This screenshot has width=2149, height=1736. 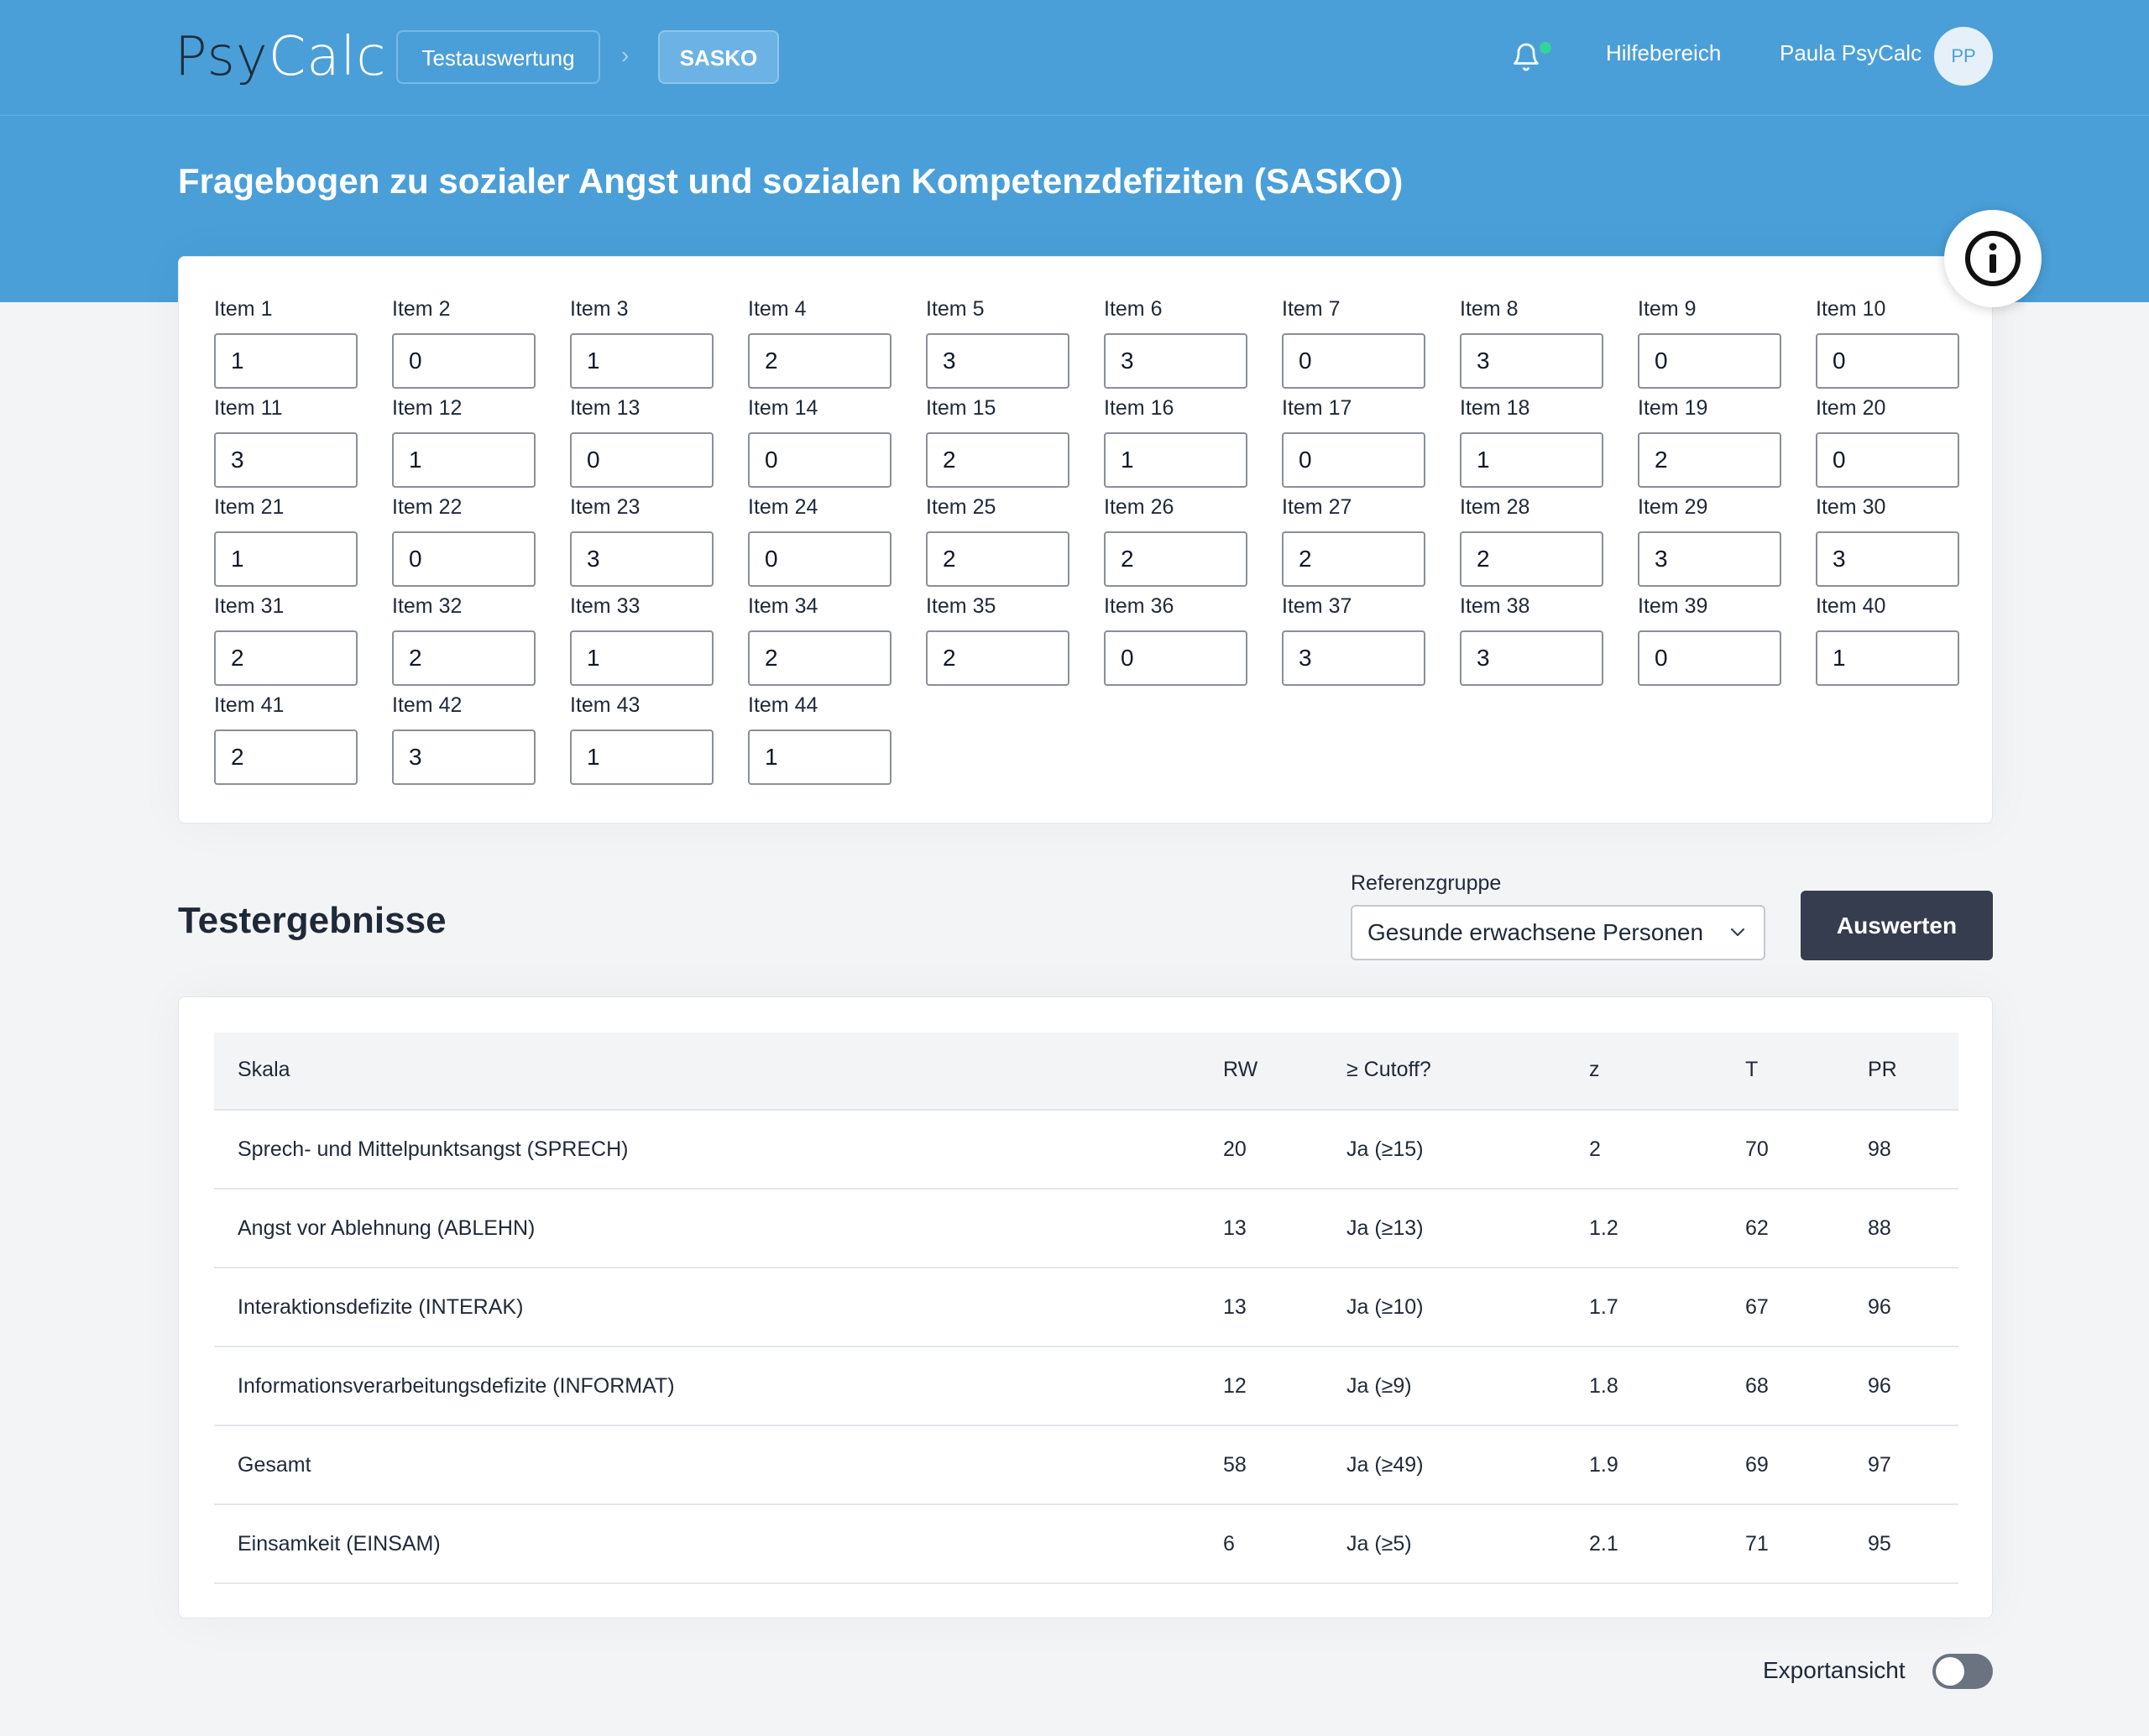 I want to click on cell-t: 69, so click(x=1757, y=1465).